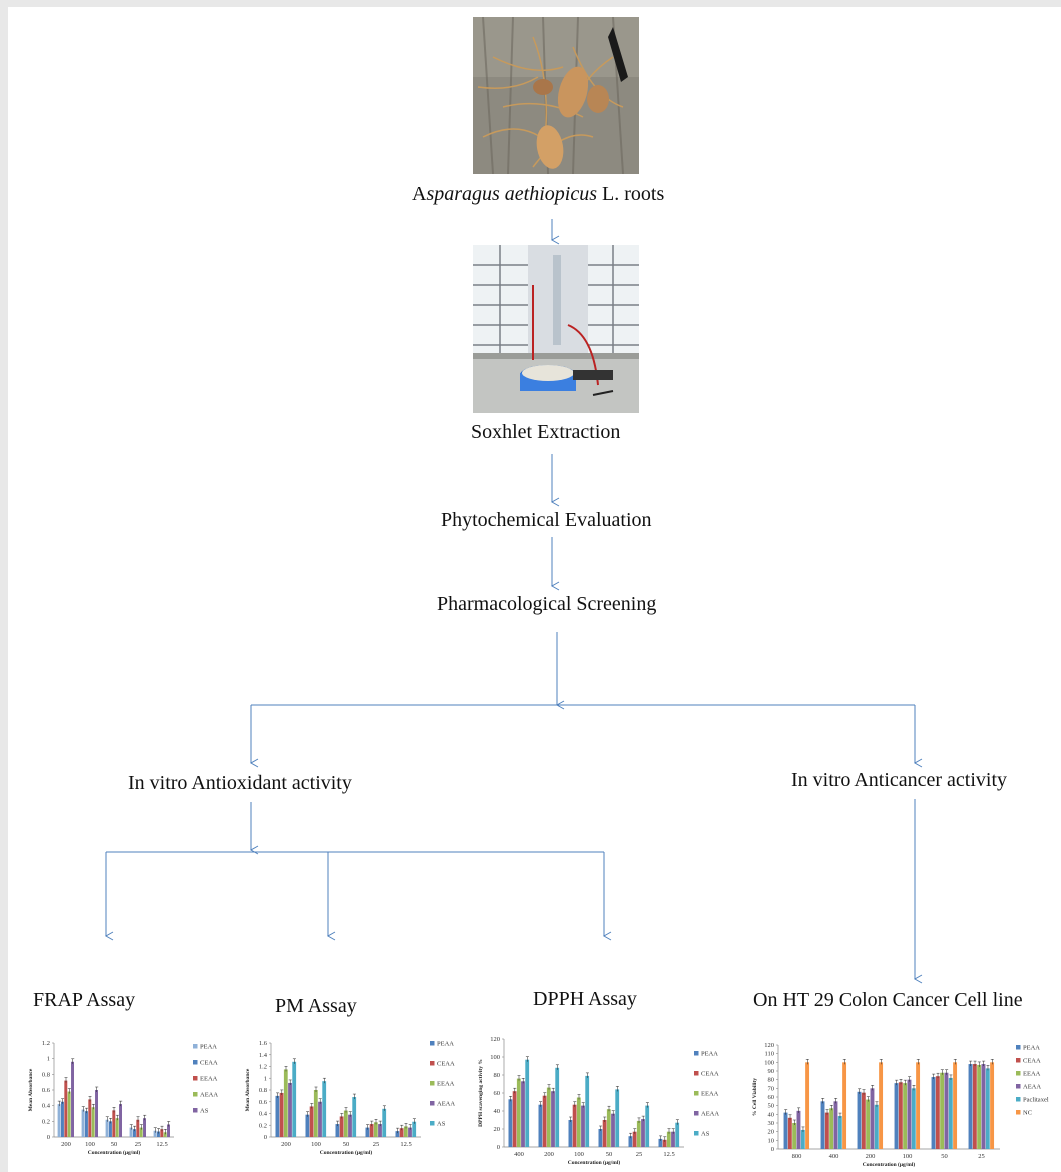 This screenshot has width=1061, height=1172. Describe the element at coordinates (609, 1154) in the screenshot. I see `x-tick-label: 50` at that location.